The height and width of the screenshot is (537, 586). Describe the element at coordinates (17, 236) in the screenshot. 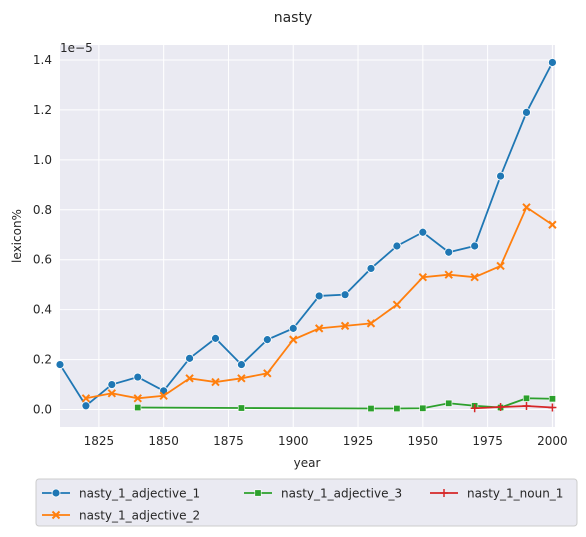

I see `y-axis-label: lexicon%` at that location.